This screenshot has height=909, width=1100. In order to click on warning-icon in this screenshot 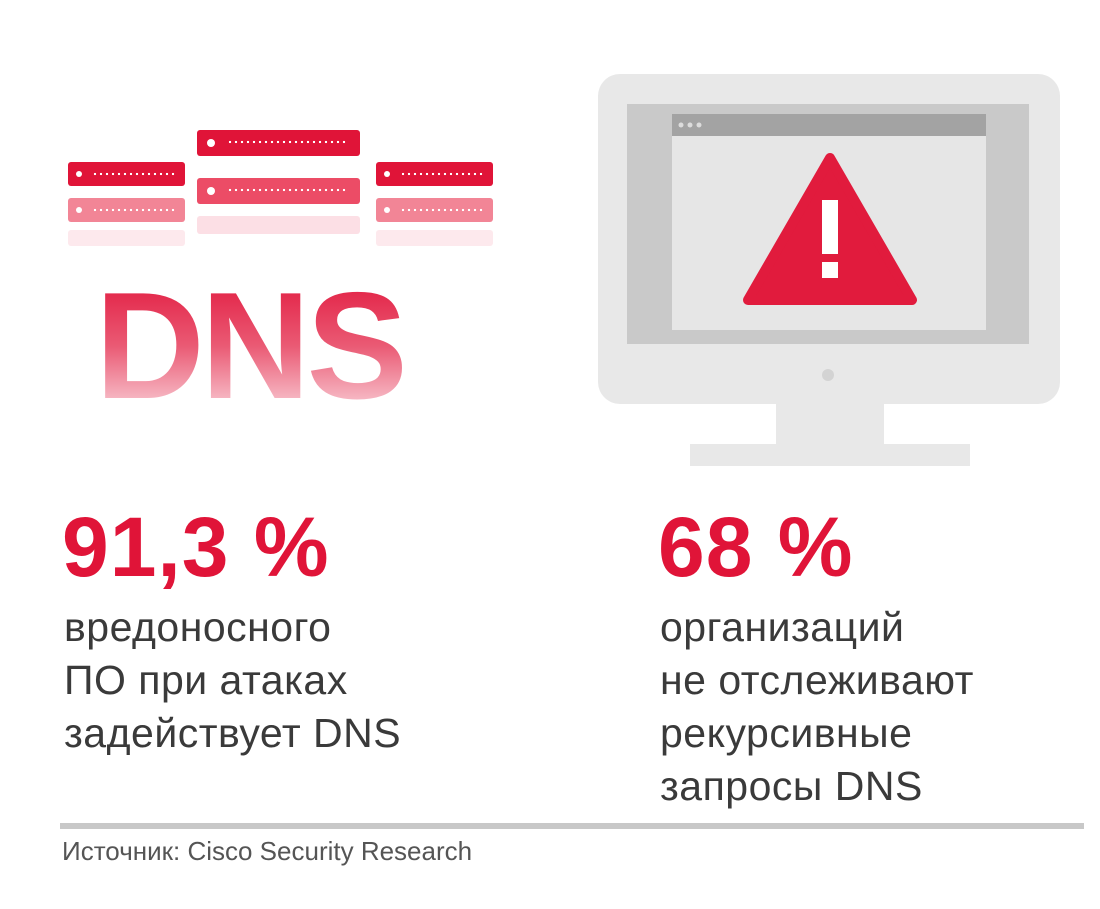, I will do `click(830, 229)`.